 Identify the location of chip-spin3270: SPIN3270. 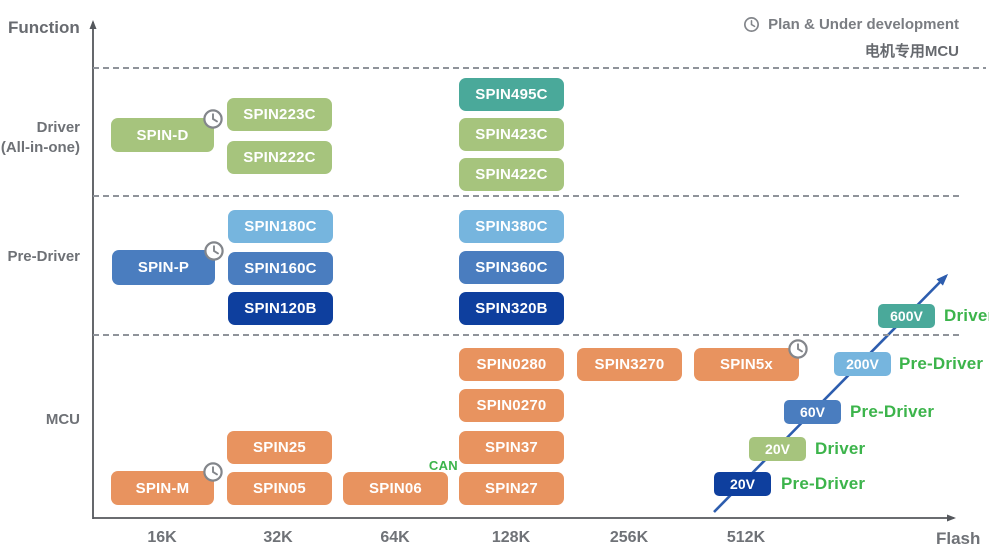
(629, 364).